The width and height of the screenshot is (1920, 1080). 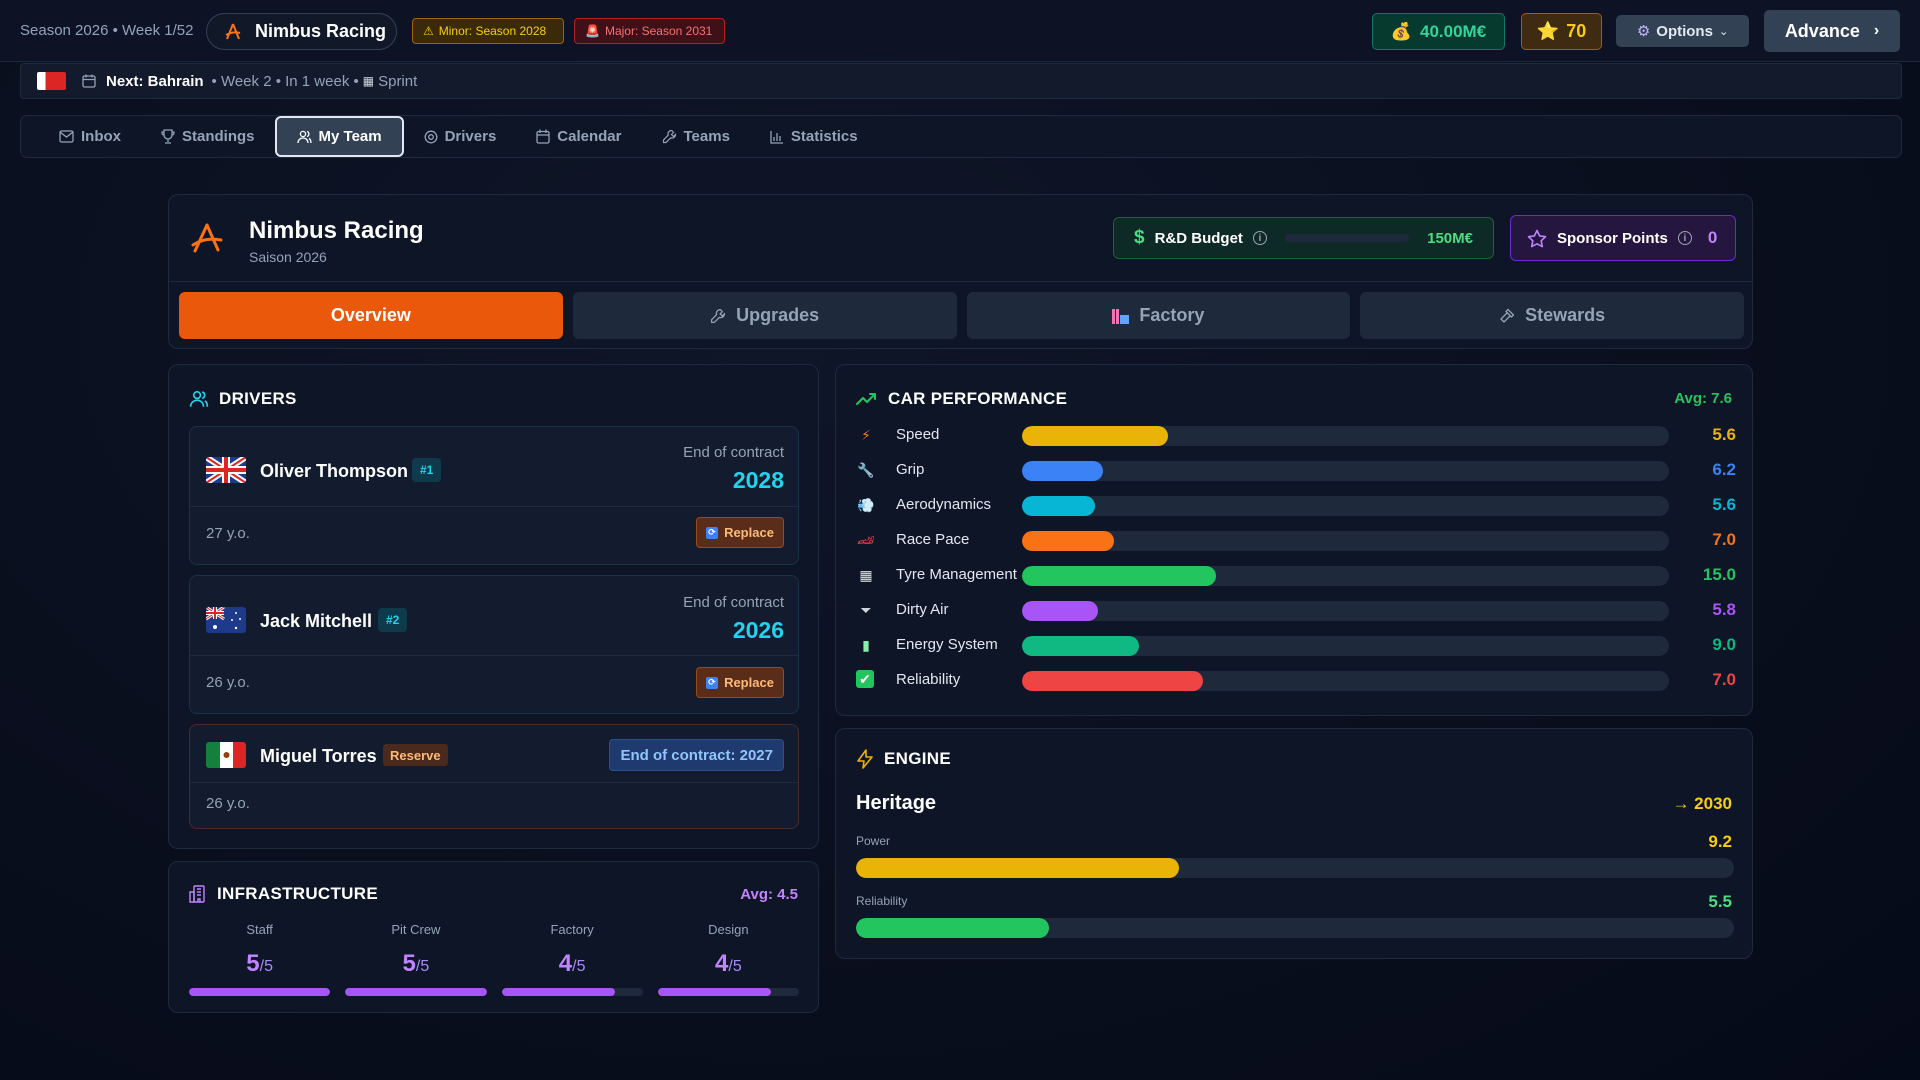 I want to click on perf-row-tyre-management: ▦ Tyre Management 15.0, so click(x=1296, y=575).